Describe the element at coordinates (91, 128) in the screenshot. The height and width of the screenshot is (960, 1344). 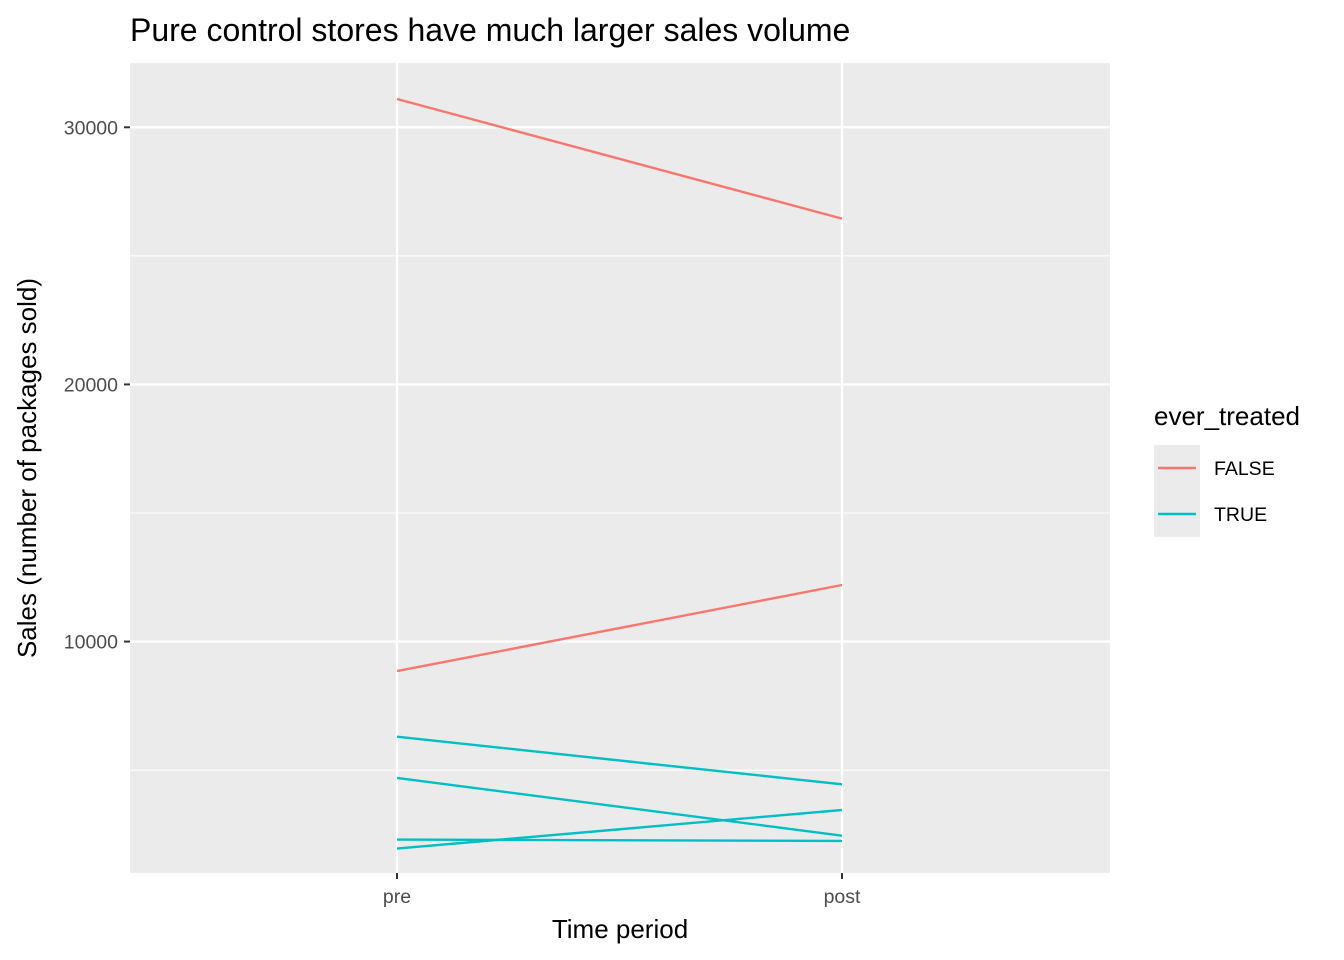
I see `y-tick-label: 30000` at that location.